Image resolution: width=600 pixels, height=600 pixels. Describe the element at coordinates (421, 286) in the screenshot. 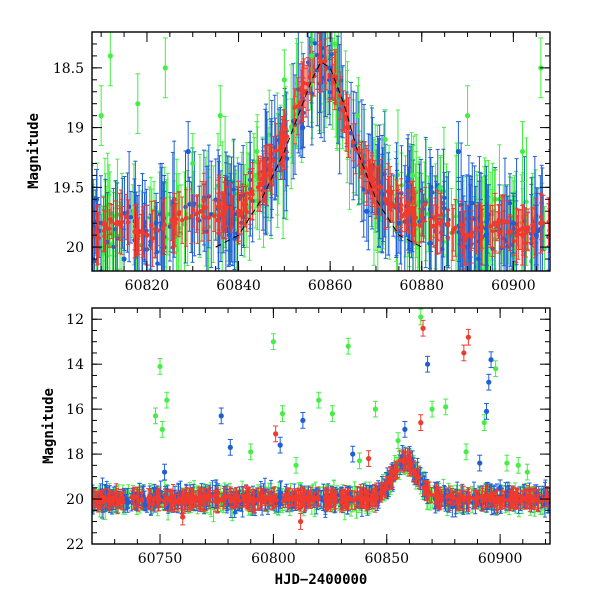

I see `top-x-tick-label: 60880` at that location.